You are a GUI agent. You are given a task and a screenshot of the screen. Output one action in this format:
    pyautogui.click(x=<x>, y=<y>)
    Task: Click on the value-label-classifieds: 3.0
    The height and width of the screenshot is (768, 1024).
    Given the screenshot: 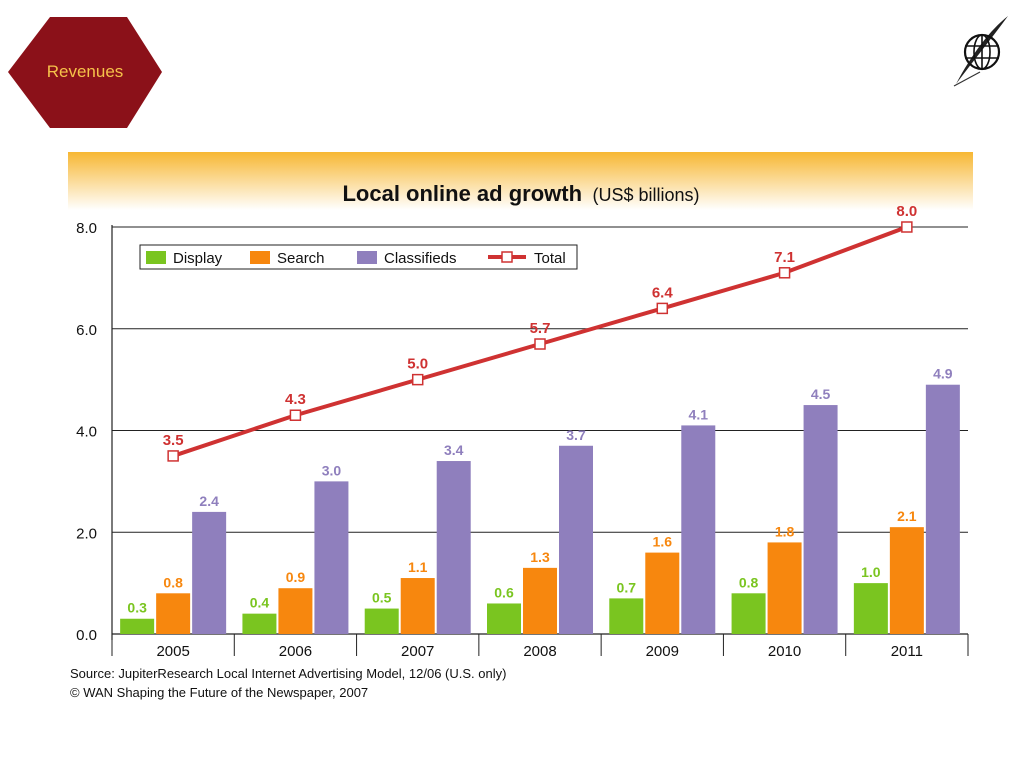 What is the action you would take?
    pyautogui.click(x=332, y=470)
    